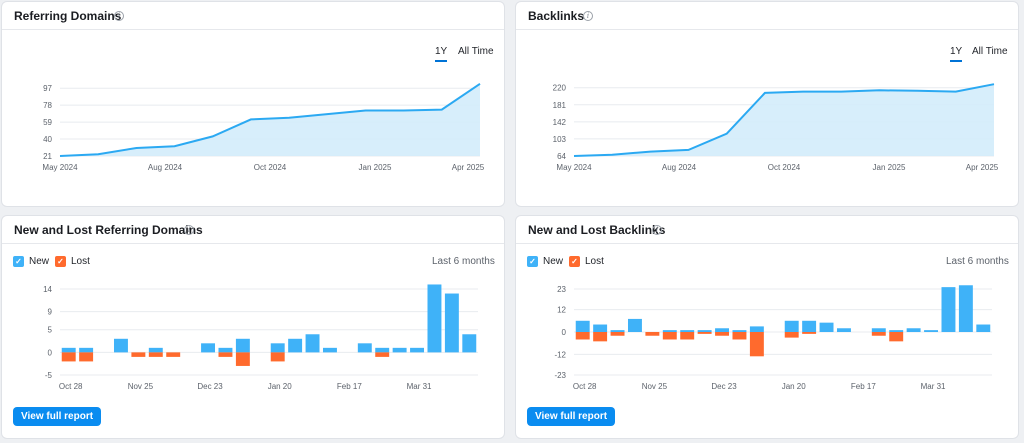 Image resolution: width=1024 pixels, height=443 pixels. I want to click on y-tick-label: 21, so click(47, 156).